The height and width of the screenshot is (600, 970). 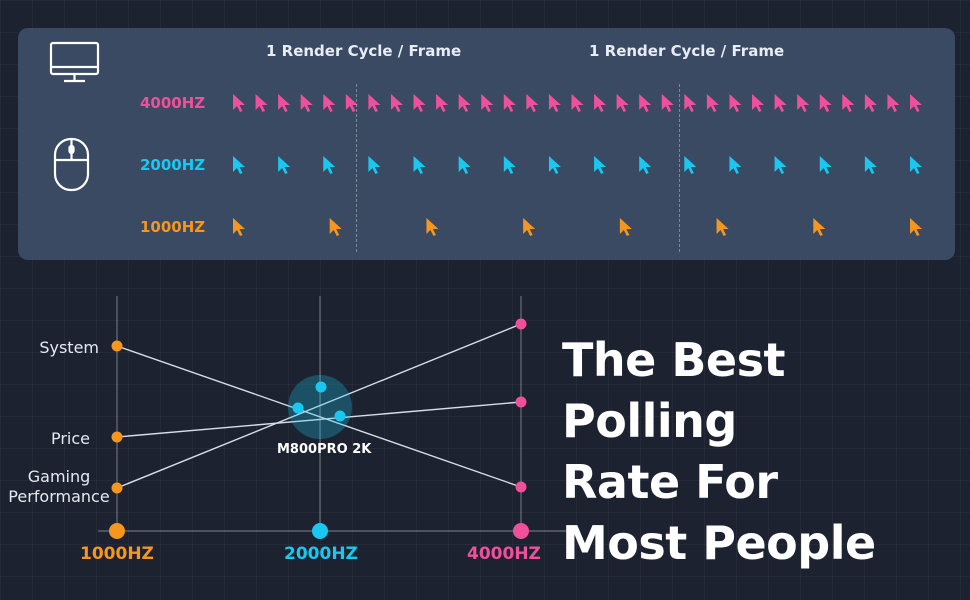 I want to click on axis-marker-2000hz, so click(x=320, y=531).